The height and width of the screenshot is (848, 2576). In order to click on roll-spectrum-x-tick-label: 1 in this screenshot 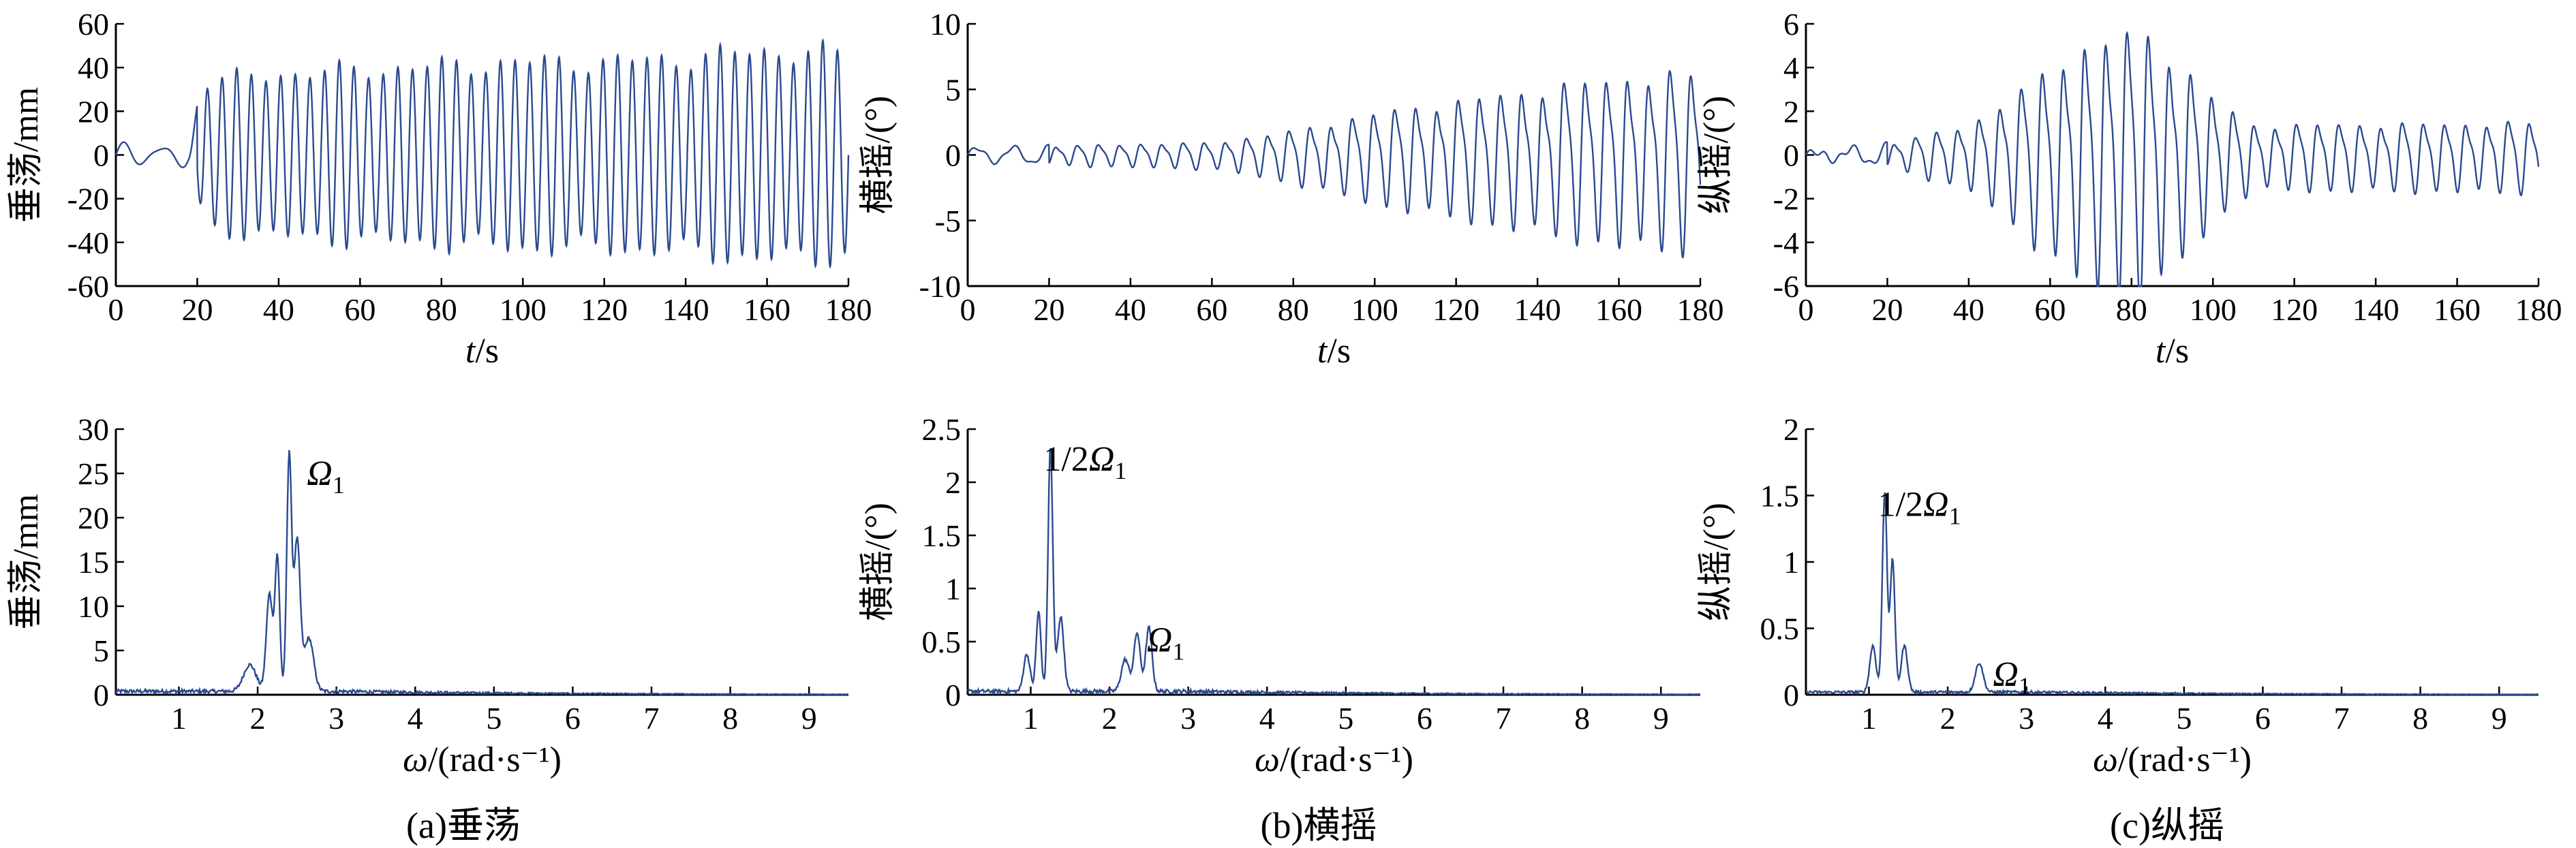, I will do `click(1031, 718)`.